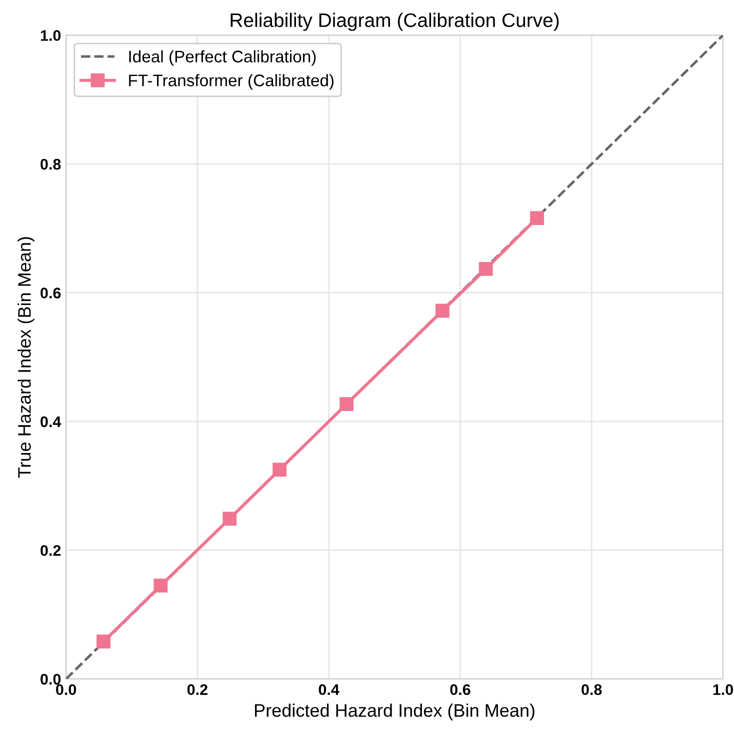  What do you see at coordinates (394, 712) in the screenshot?
I see `x-axis-title: Predicted Hazard Index (Bin Mean)` at bounding box center [394, 712].